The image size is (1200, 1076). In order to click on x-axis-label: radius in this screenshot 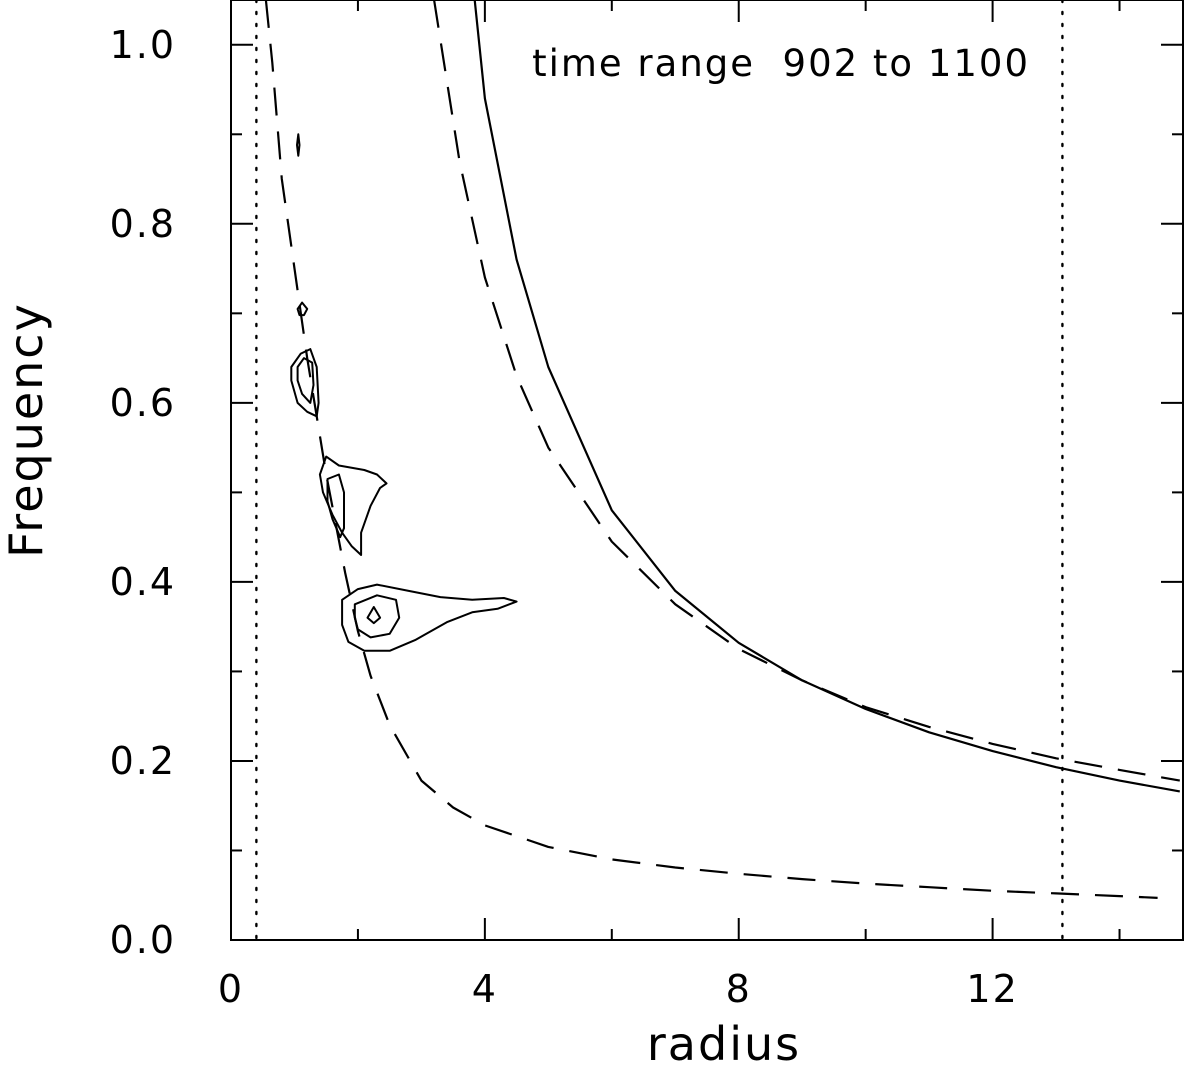, I will do `click(724, 1044)`.